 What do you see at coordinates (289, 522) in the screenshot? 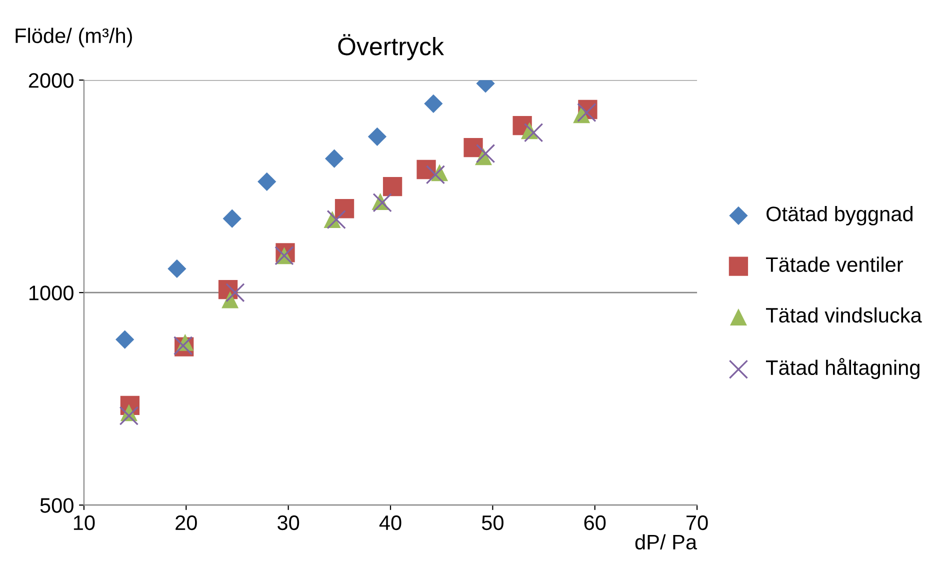
I see `x-tick-label: 30` at bounding box center [289, 522].